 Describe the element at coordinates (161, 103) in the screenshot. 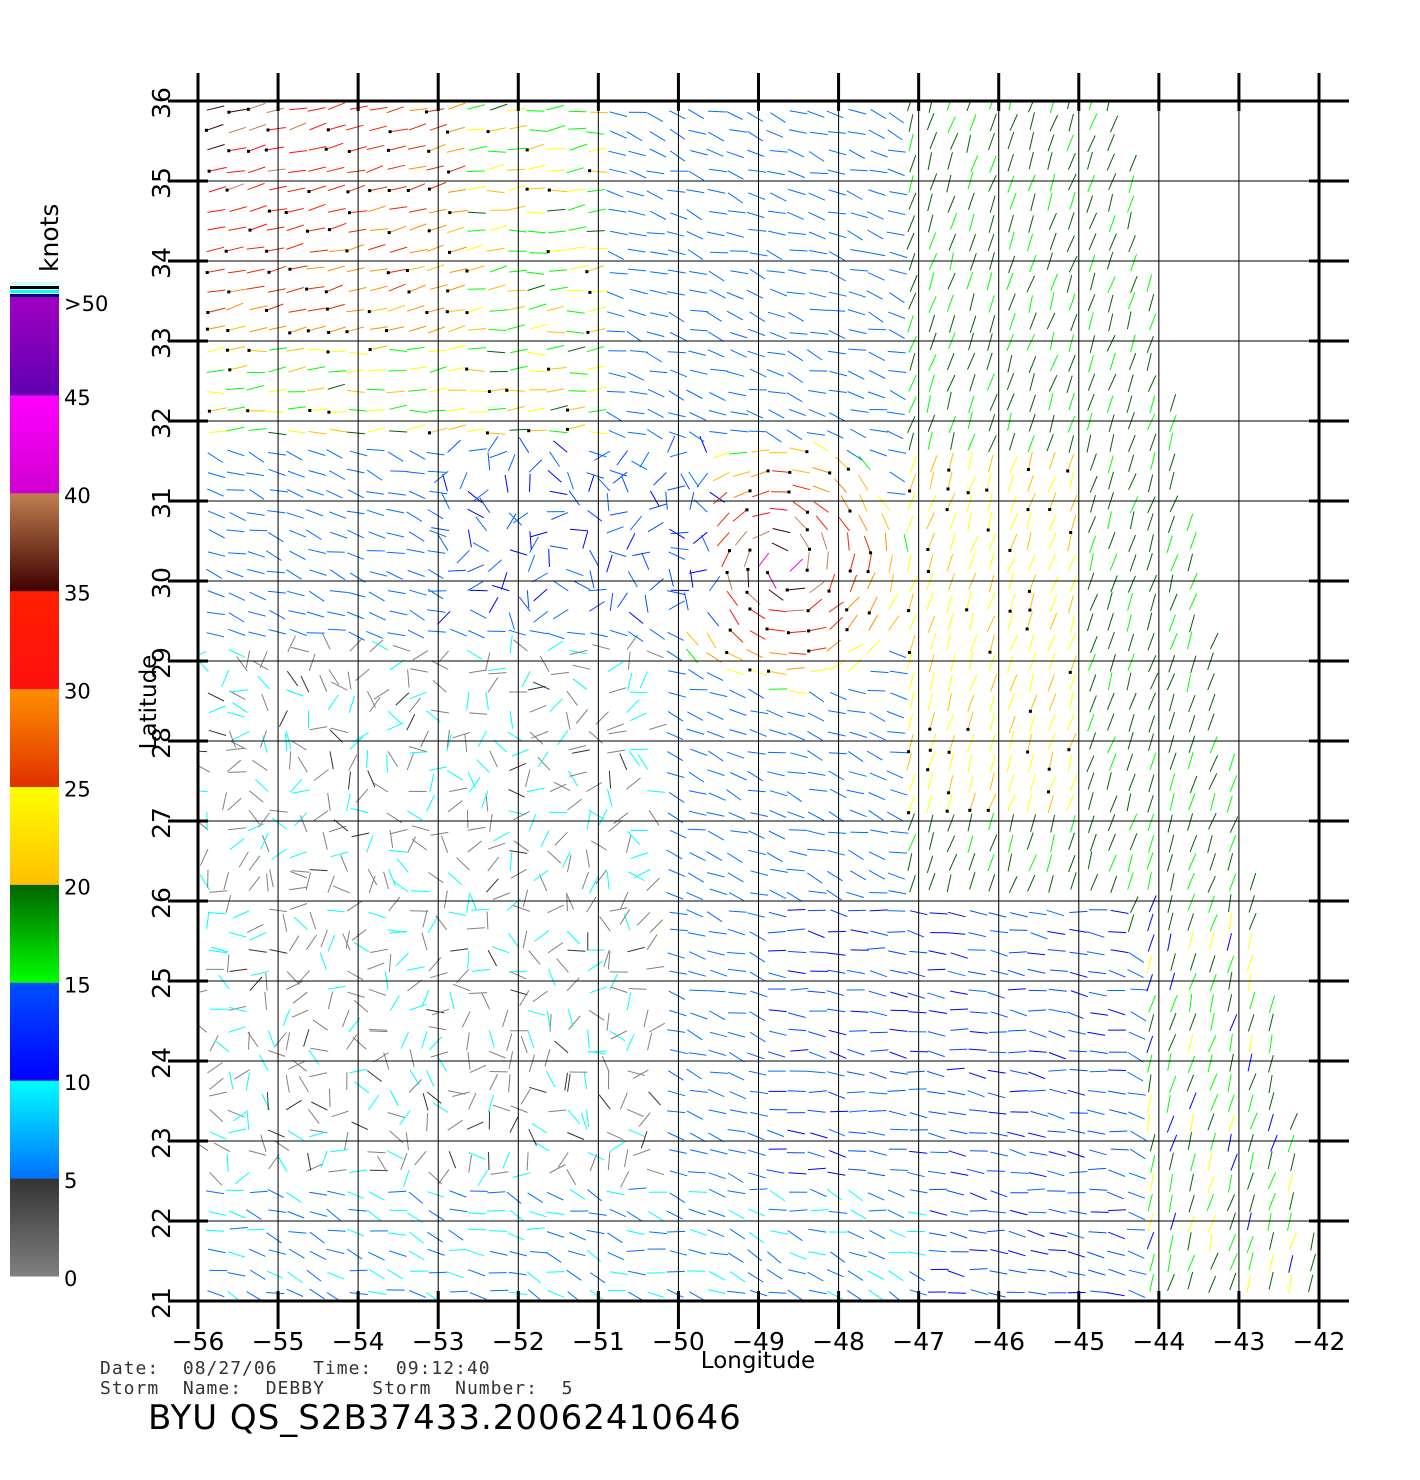

I see `y-tick-label: 36` at that location.